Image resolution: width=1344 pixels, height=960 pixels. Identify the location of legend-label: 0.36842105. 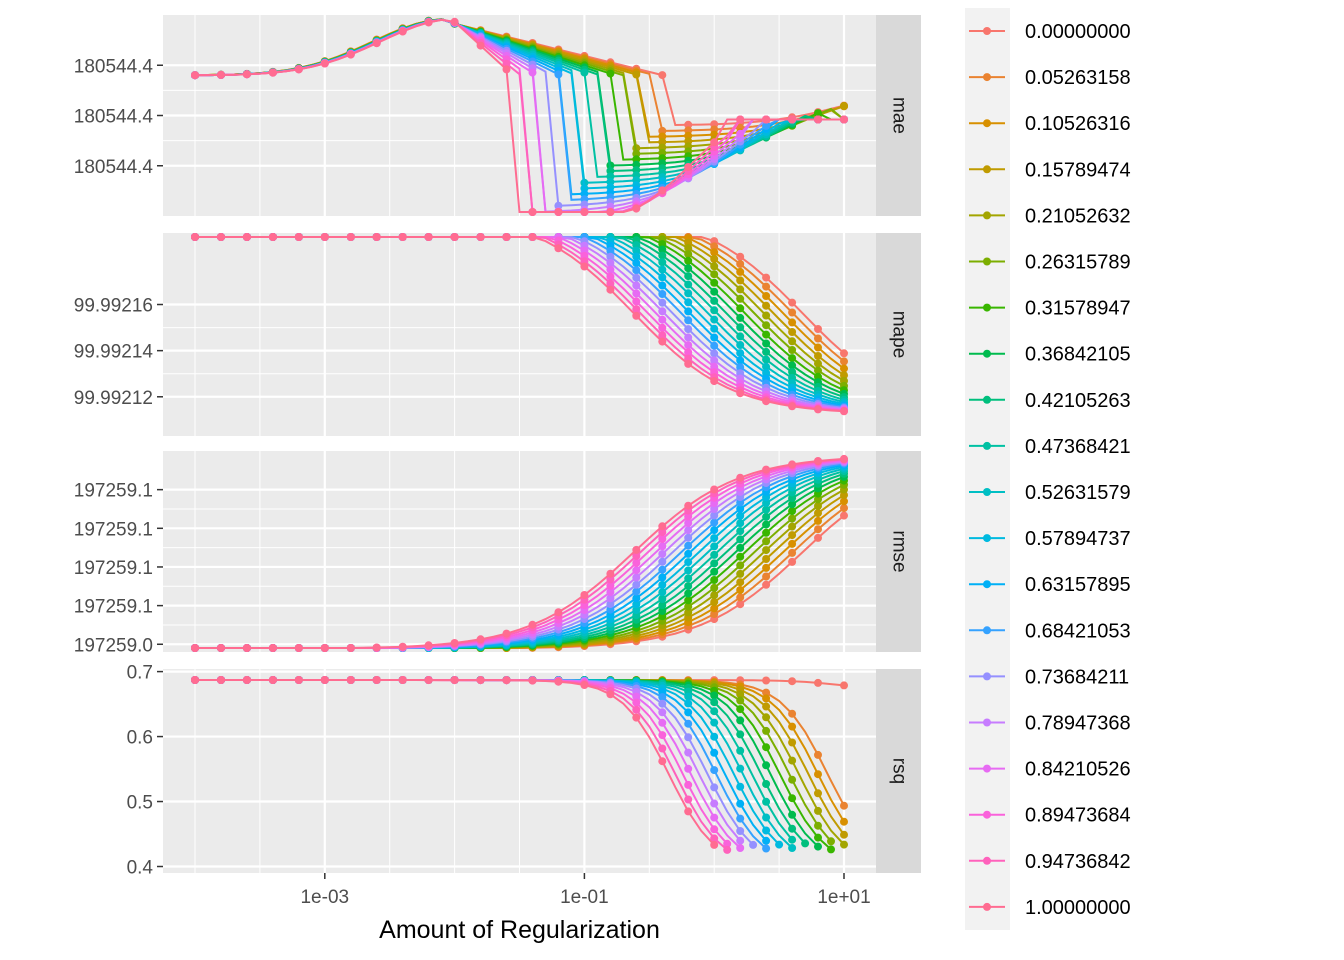
(1078, 355).